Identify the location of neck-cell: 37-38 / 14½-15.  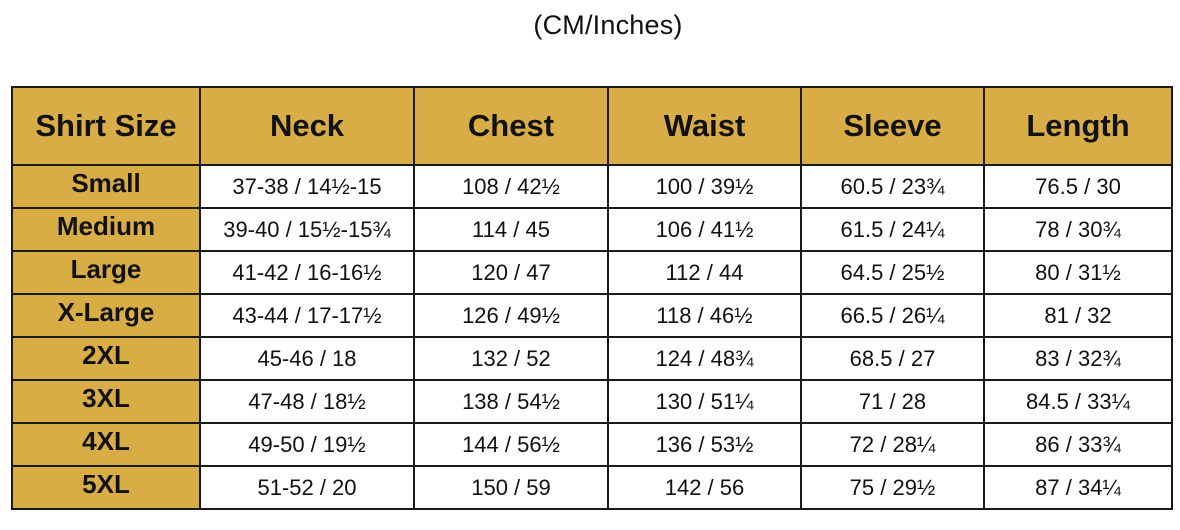
(307, 186).